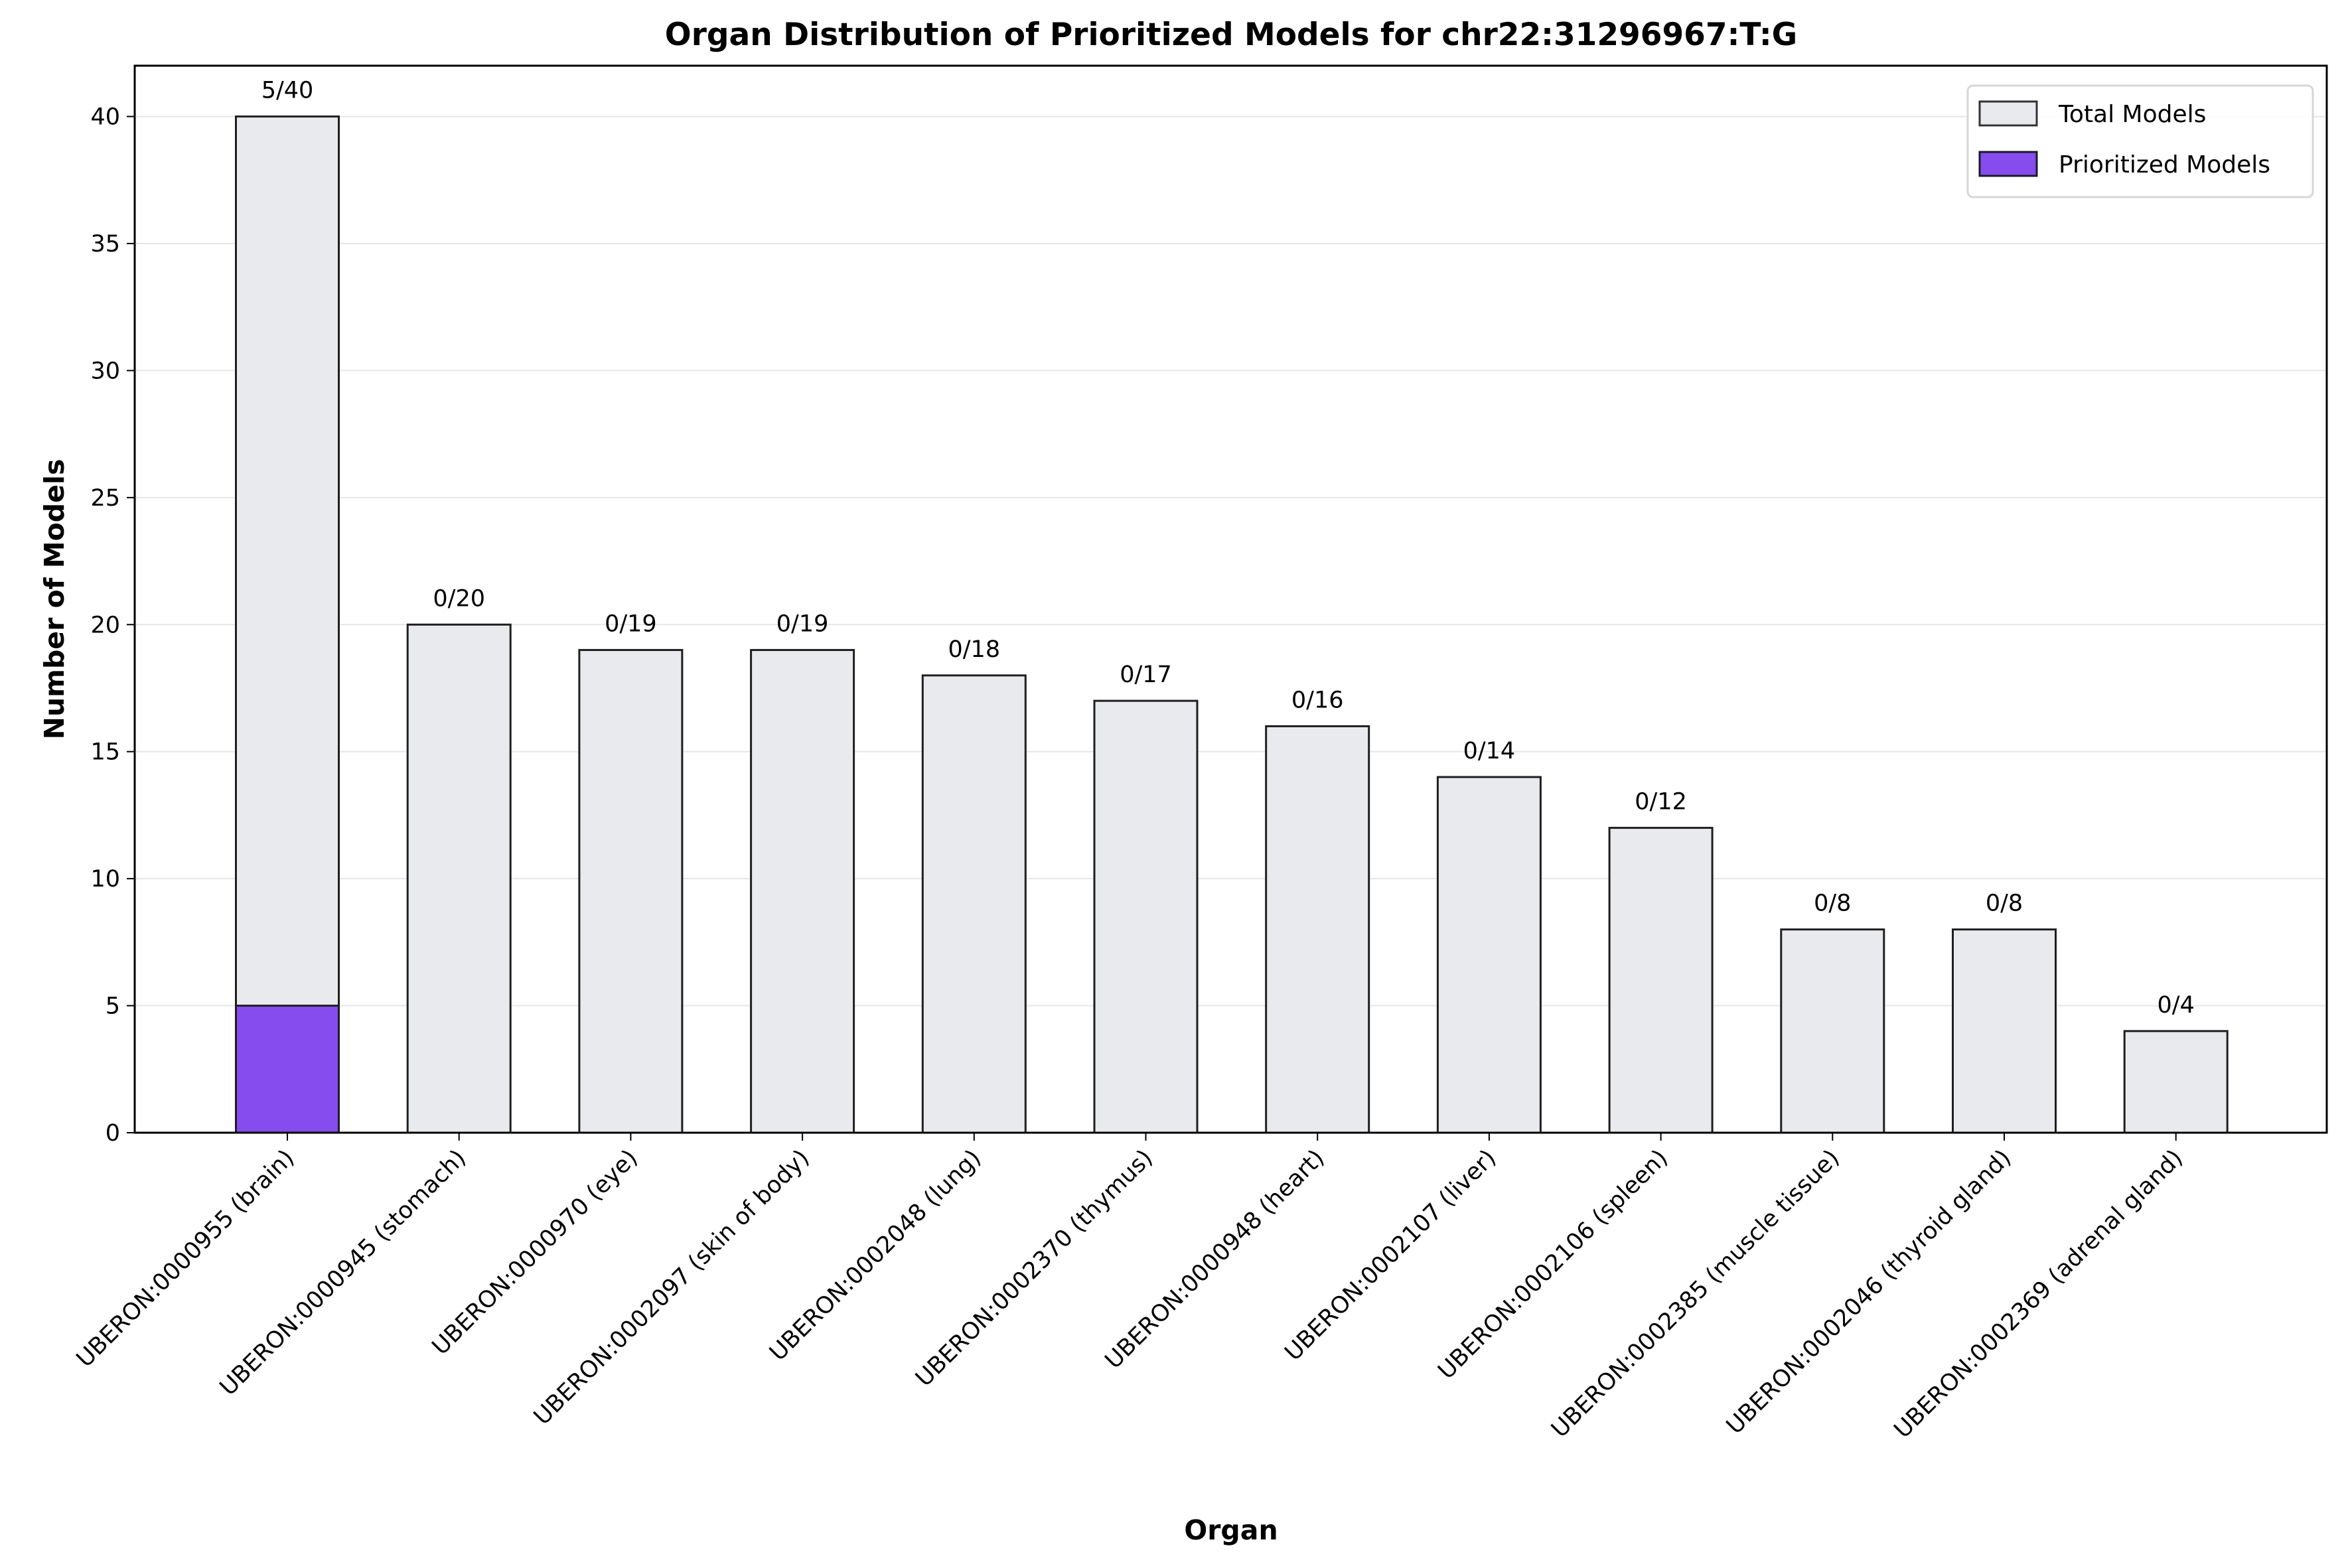 This screenshot has width=2346, height=1568. I want to click on y-tick-label: 15, so click(105, 752).